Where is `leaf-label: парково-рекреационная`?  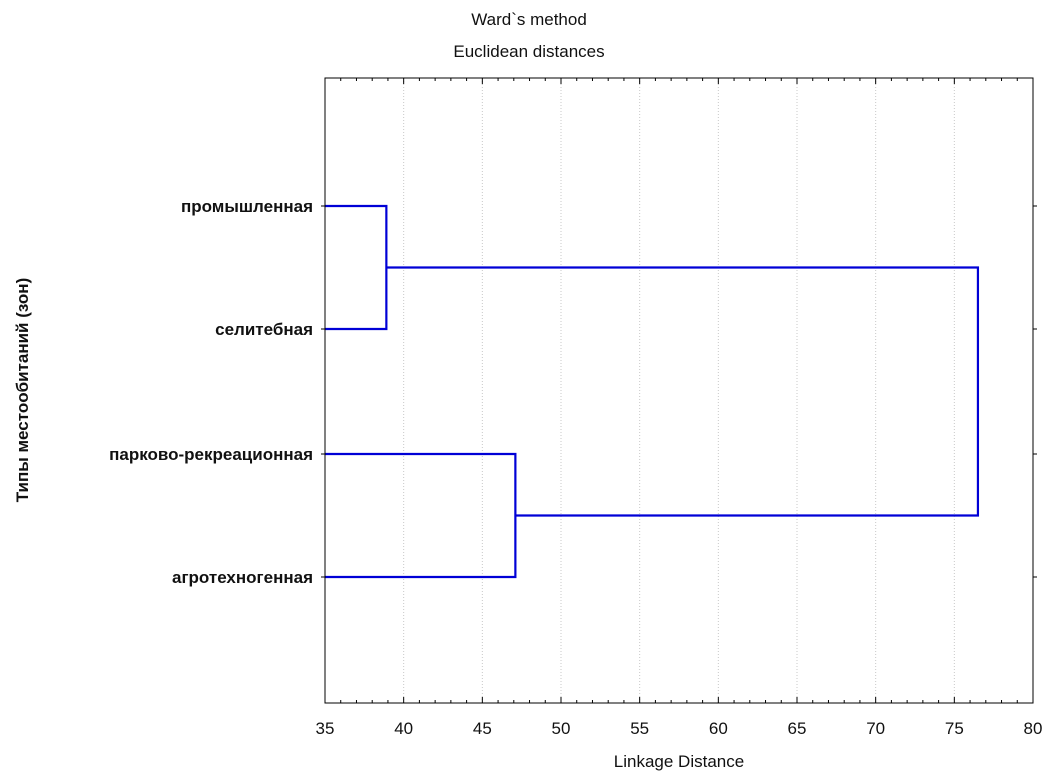
leaf-label: парково-рекреационная is located at coordinates (211, 454).